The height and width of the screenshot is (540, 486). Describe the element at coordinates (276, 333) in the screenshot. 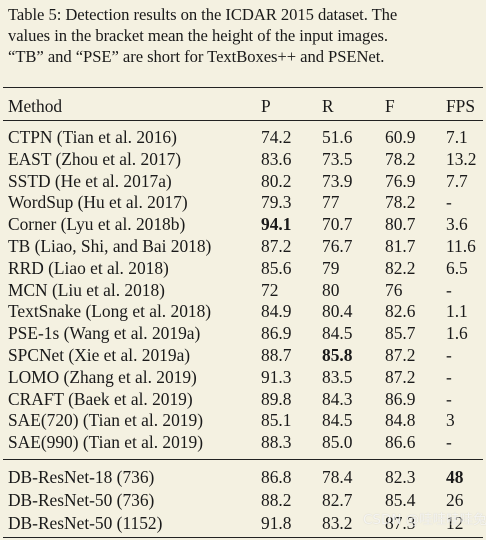

I see `cell-p: 86.9` at that location.